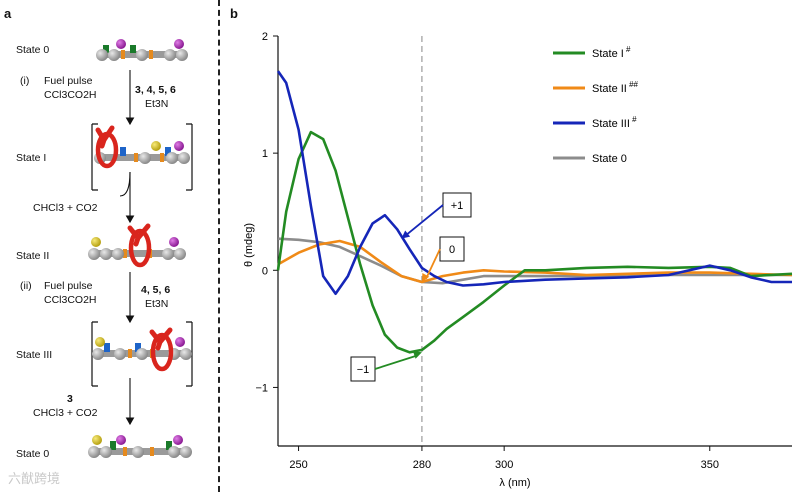 The height and width of the screenshot is (492, 800). Describe the element at coordinates (65, 413) in the screenshot. I see `byproduct-2: CHCl3 + CO2` at that location.